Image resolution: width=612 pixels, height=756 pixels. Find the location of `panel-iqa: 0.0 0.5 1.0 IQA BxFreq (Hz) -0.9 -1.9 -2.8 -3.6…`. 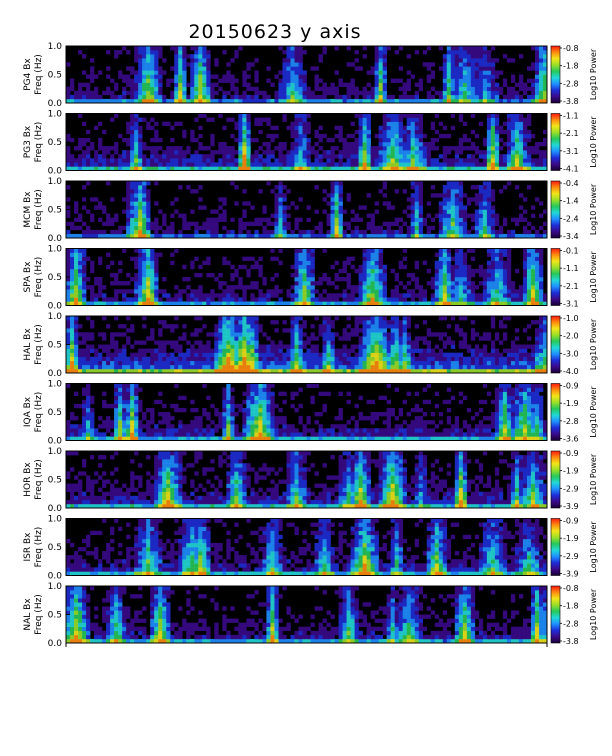

panel-iqa: 0.0 0.5 1.0 IQA BxFreq (Hz) -0.9 -1.9 -2.8 -3.6… is located at coordinates (310, 413).